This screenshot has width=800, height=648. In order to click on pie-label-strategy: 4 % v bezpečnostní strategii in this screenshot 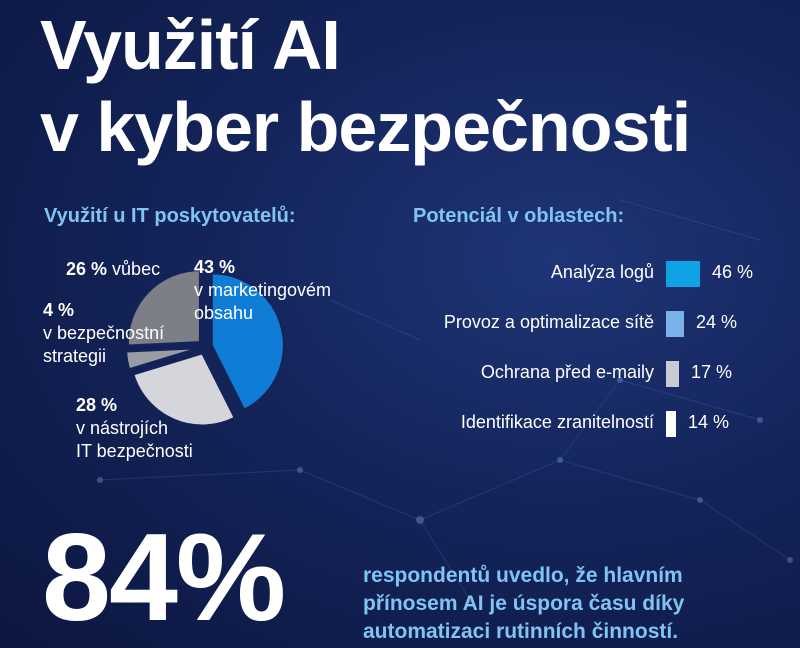, I will do `click(103, 333)`.